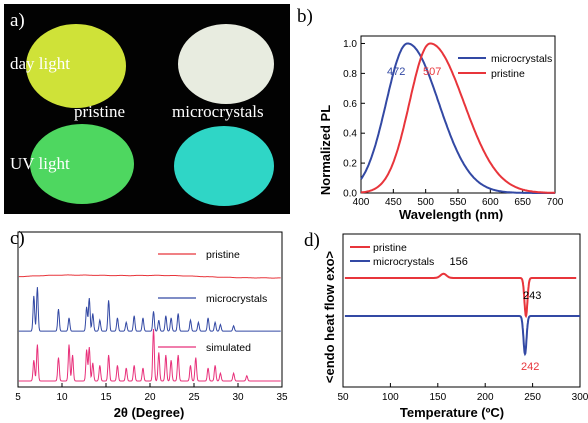  What do you see at coordinates (149, 355) in the screenshot?
I see `pxrd-series-simulated` at bounding box center [149, 355].